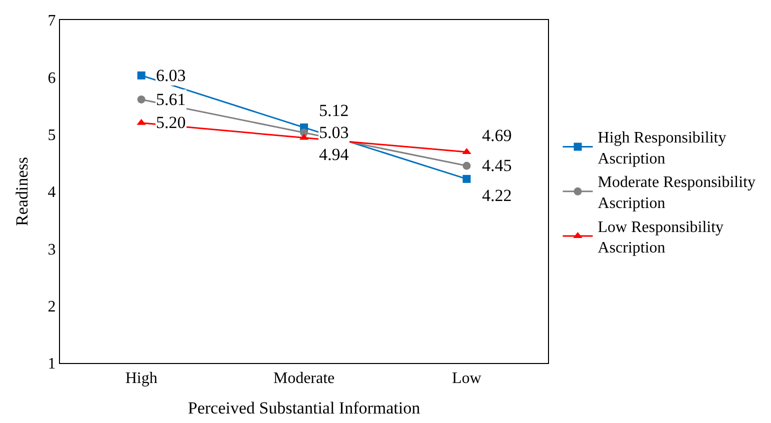 The height and width of the screenshot is (423, 771). Describe the element at coordinates (171, 99) in the screenshot. I see `data-label: 5.61` at that location.